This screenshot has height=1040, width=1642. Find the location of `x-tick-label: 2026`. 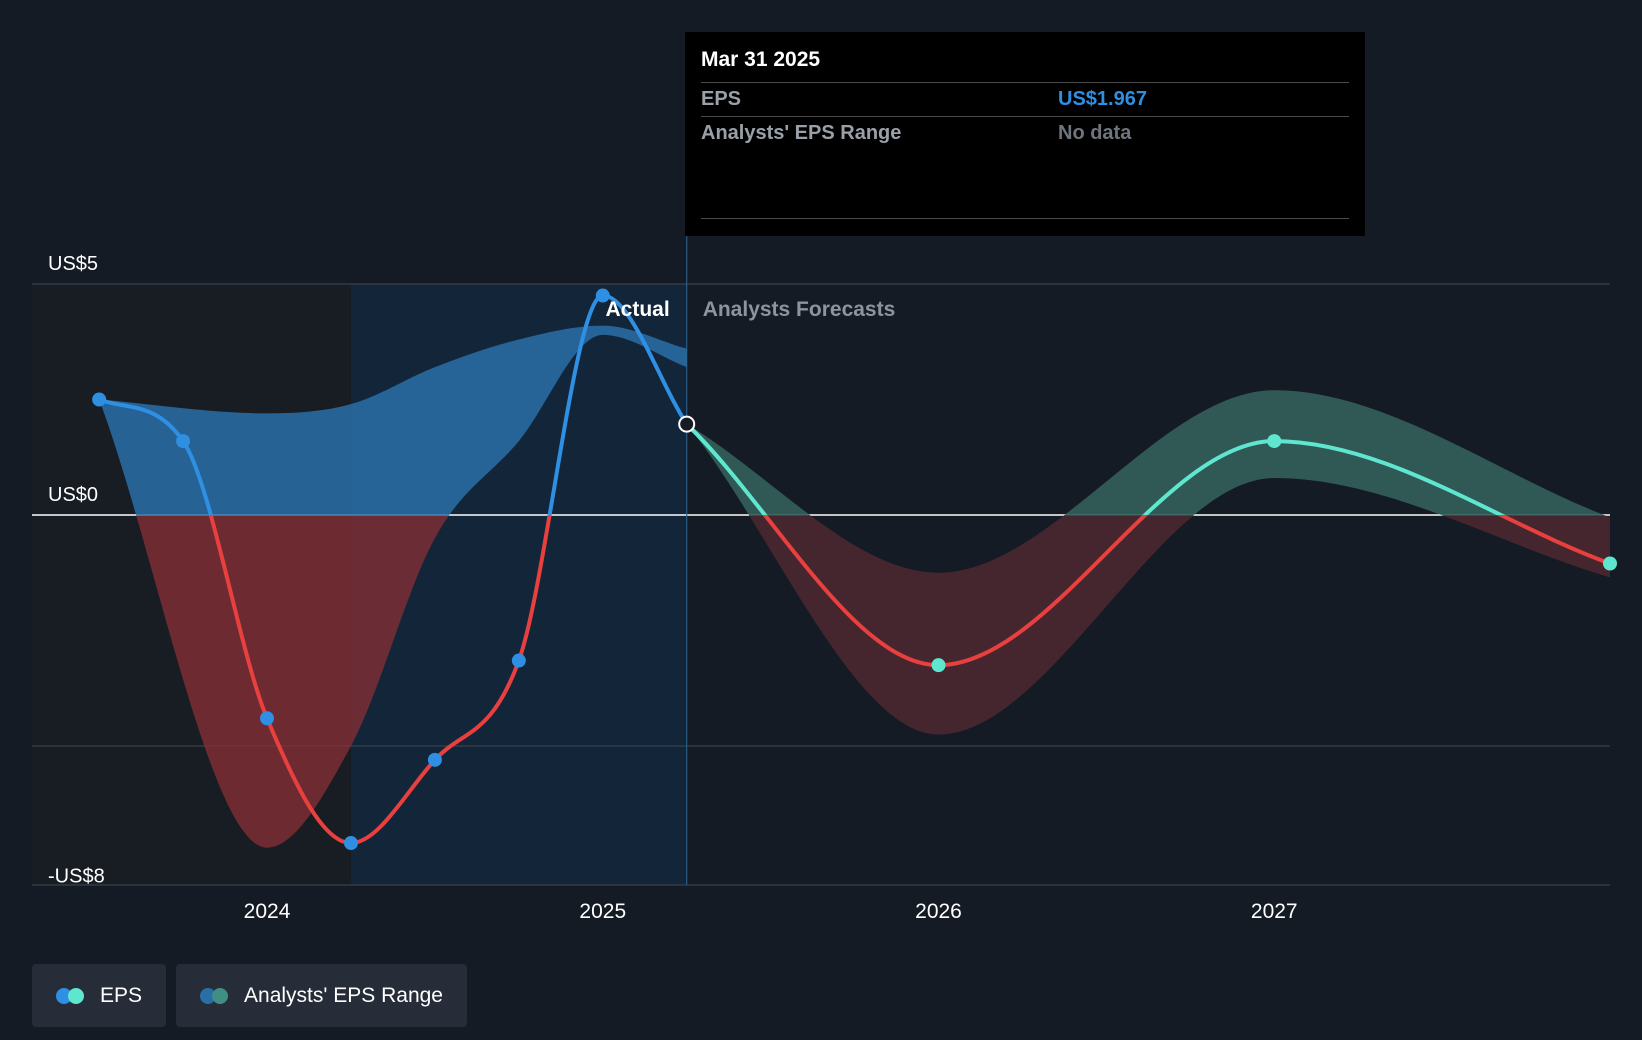

x-tick-label: 2026 is located at coordinates (938, 911).